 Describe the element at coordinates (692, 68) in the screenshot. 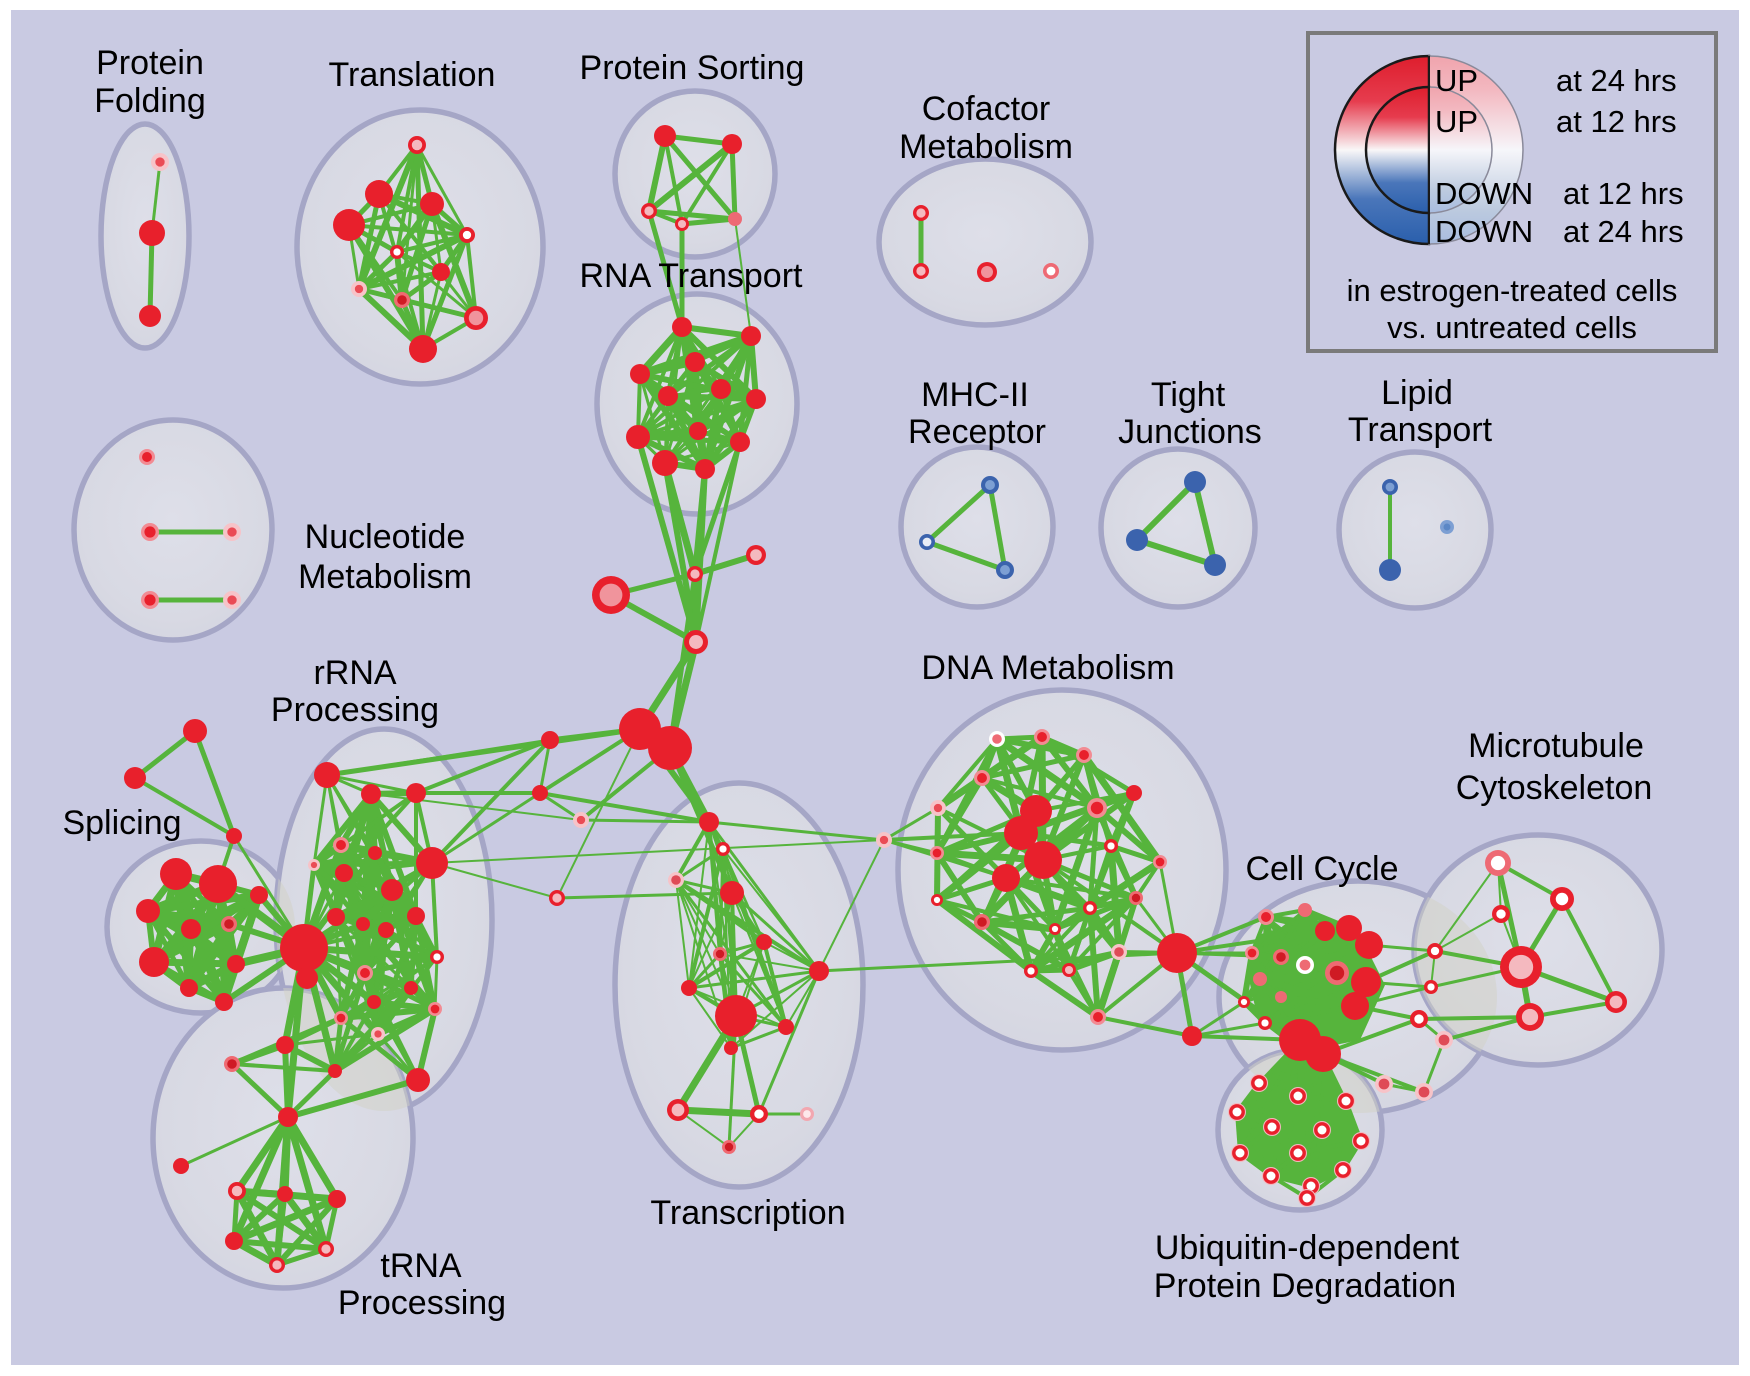

I see `svg-text: Protein Sorting` at that location.